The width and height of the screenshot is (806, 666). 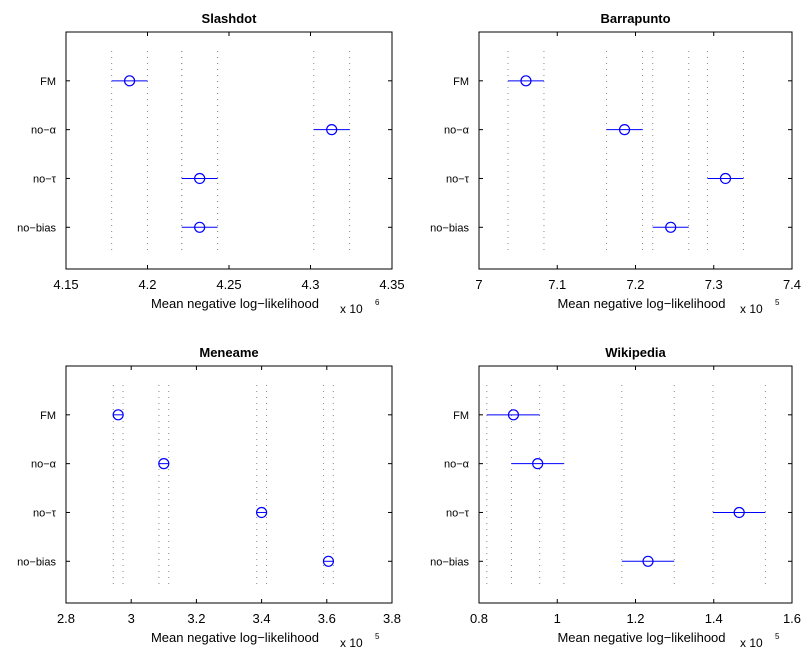 What do you see at coordinates (391, 284) in the screenshot?
I see `x-tick-label: 4.35` at bounding box center [391, 284].